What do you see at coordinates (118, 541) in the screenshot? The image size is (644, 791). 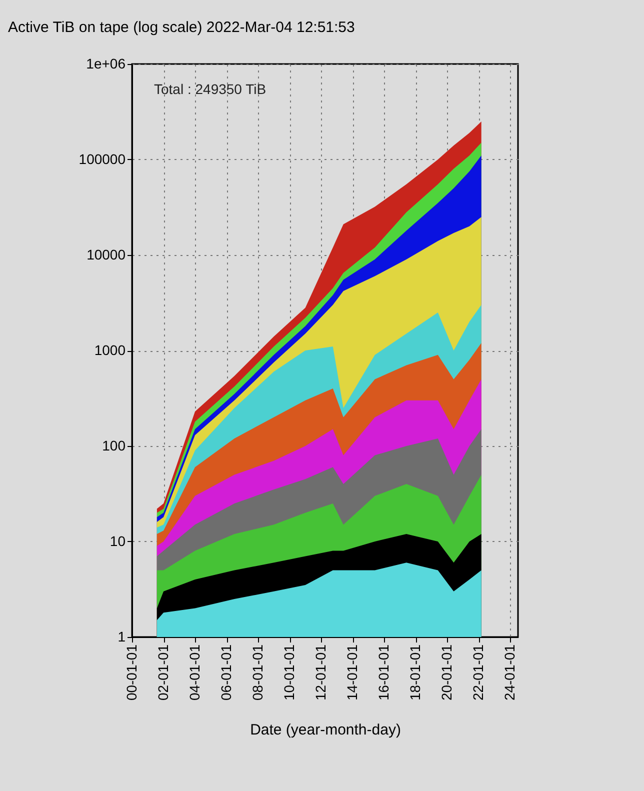 I see `y-tick-label: 10` at bounding box center [118, 541].